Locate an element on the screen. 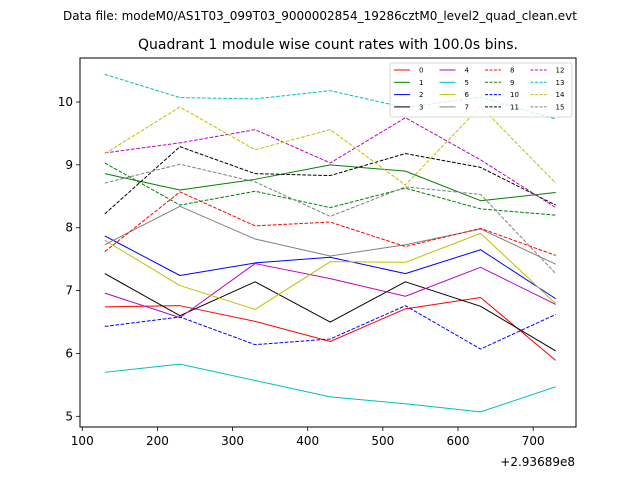  y-tick-label: 10 is located at coordinates (65, 102).